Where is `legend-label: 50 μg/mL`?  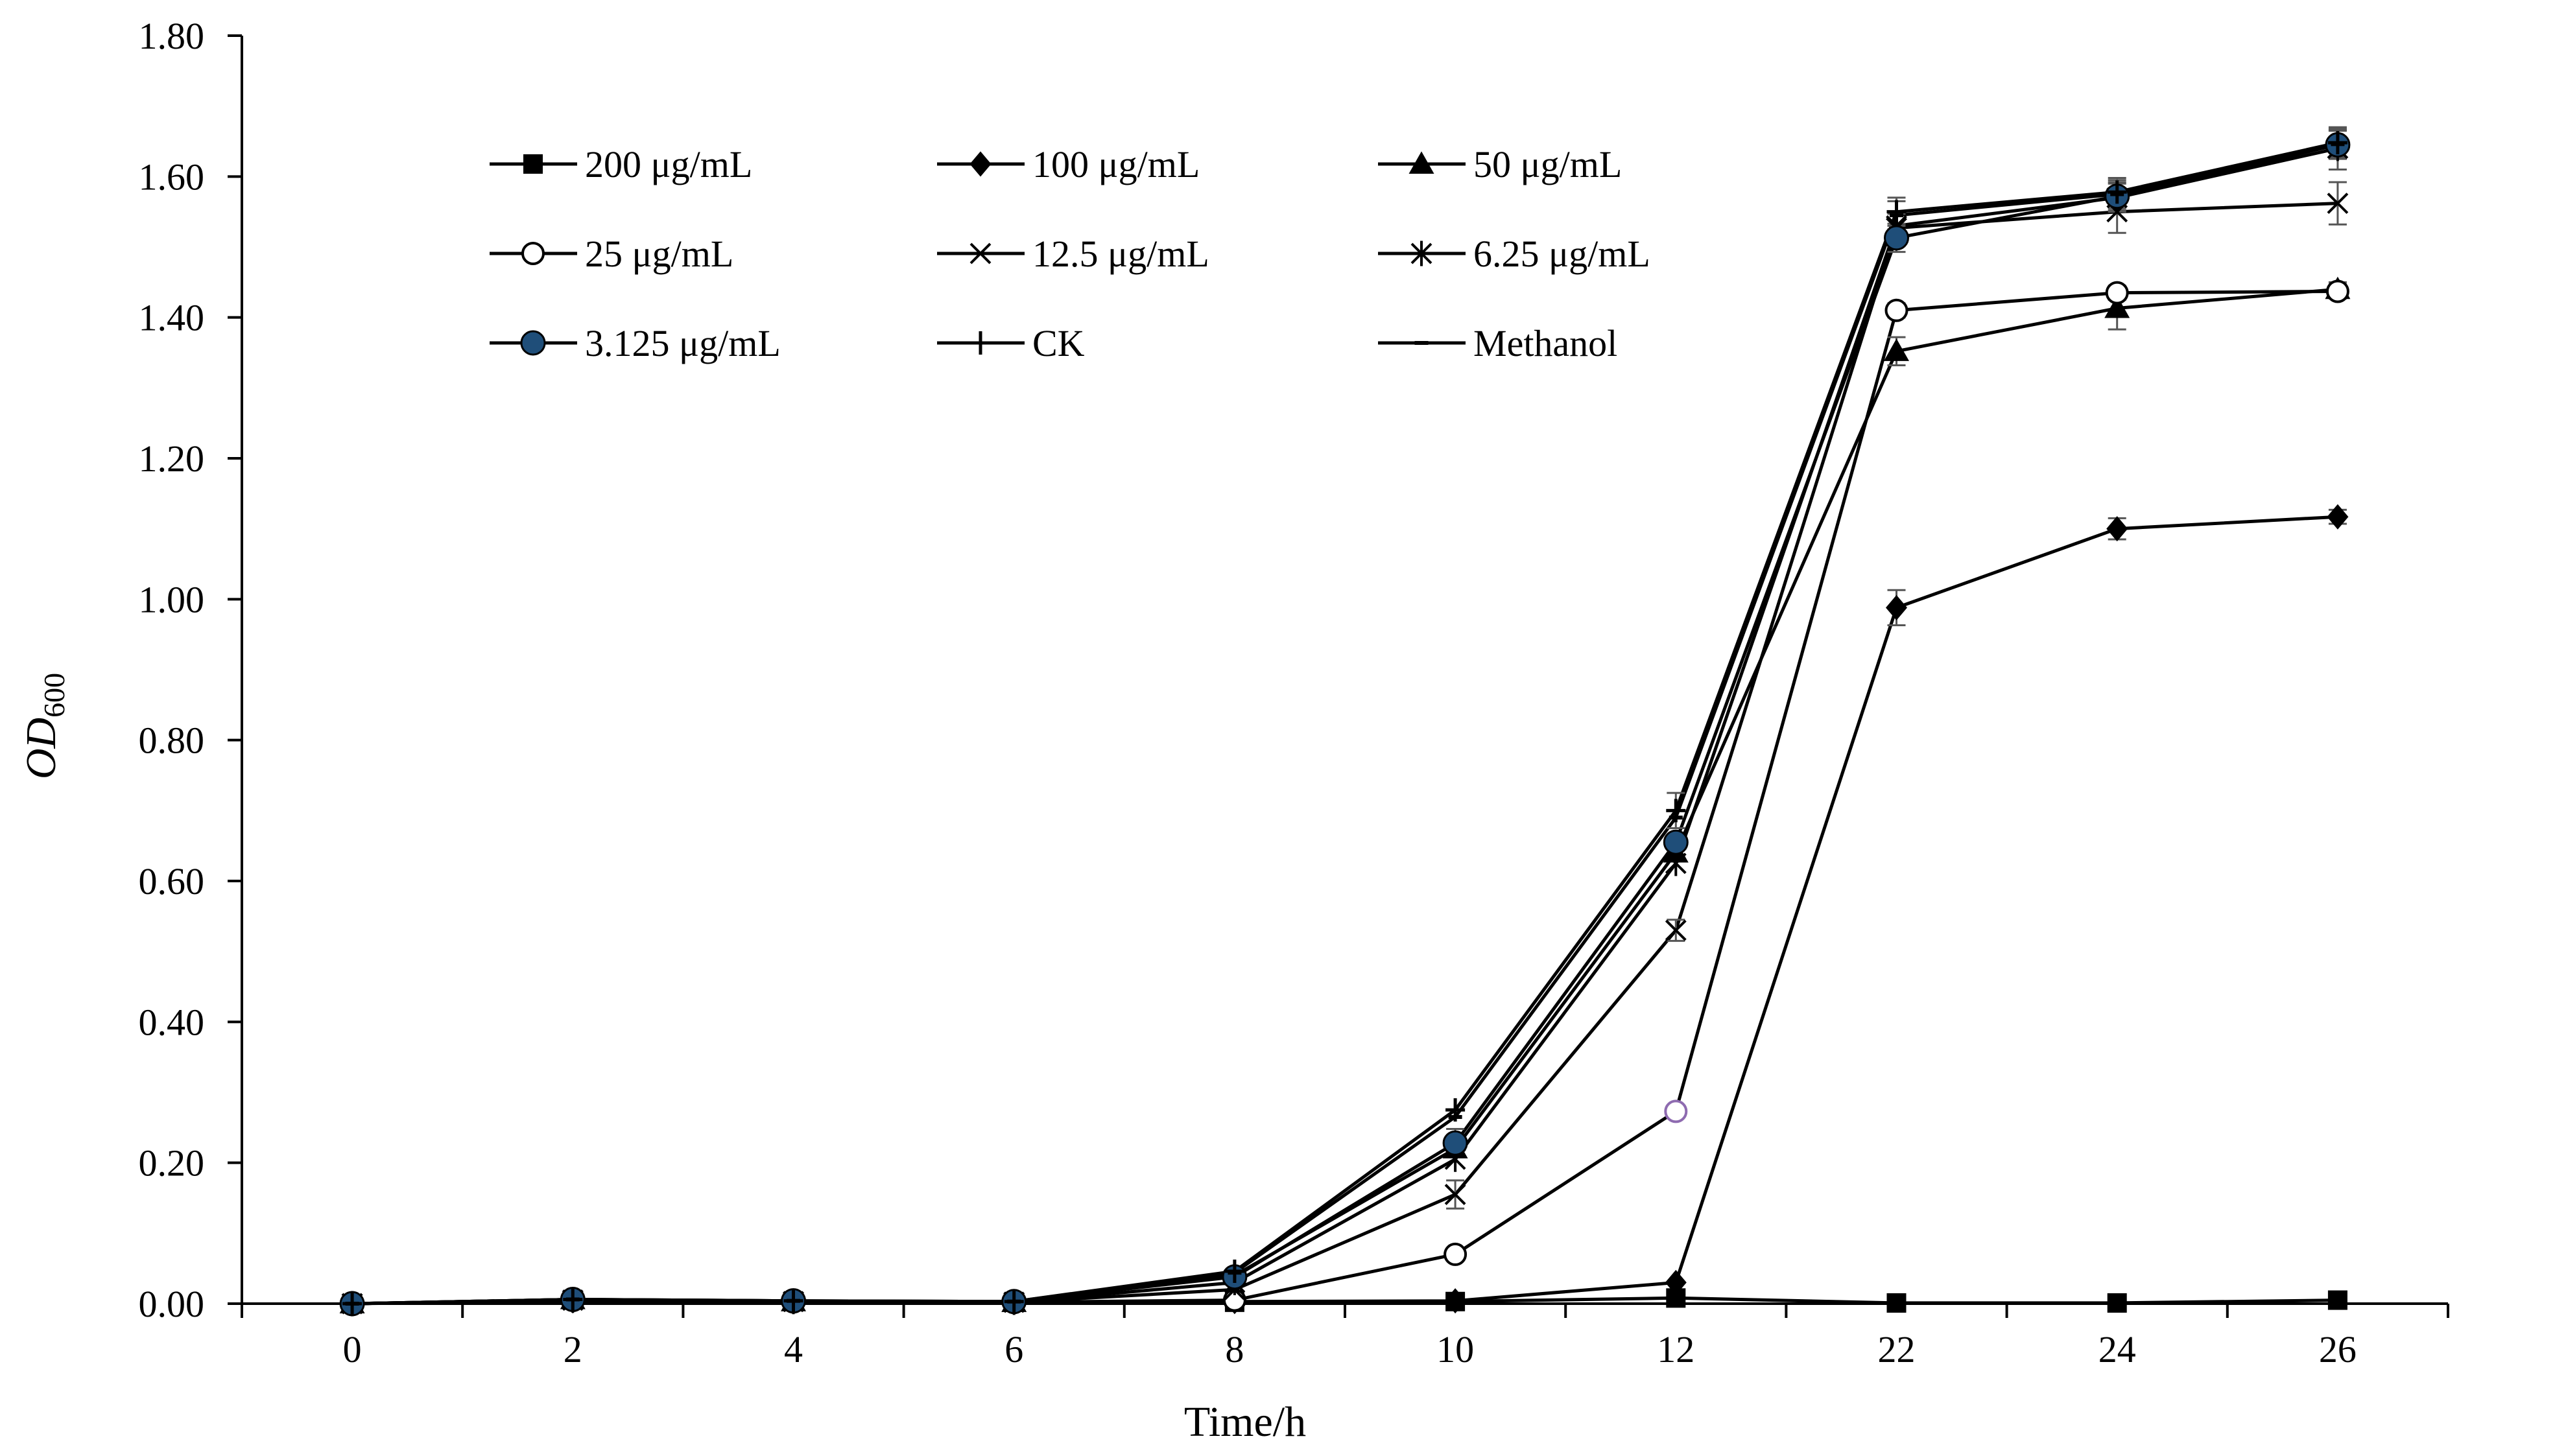
legend-label: 50 μg/mL is located at coordinates (1547, 164).